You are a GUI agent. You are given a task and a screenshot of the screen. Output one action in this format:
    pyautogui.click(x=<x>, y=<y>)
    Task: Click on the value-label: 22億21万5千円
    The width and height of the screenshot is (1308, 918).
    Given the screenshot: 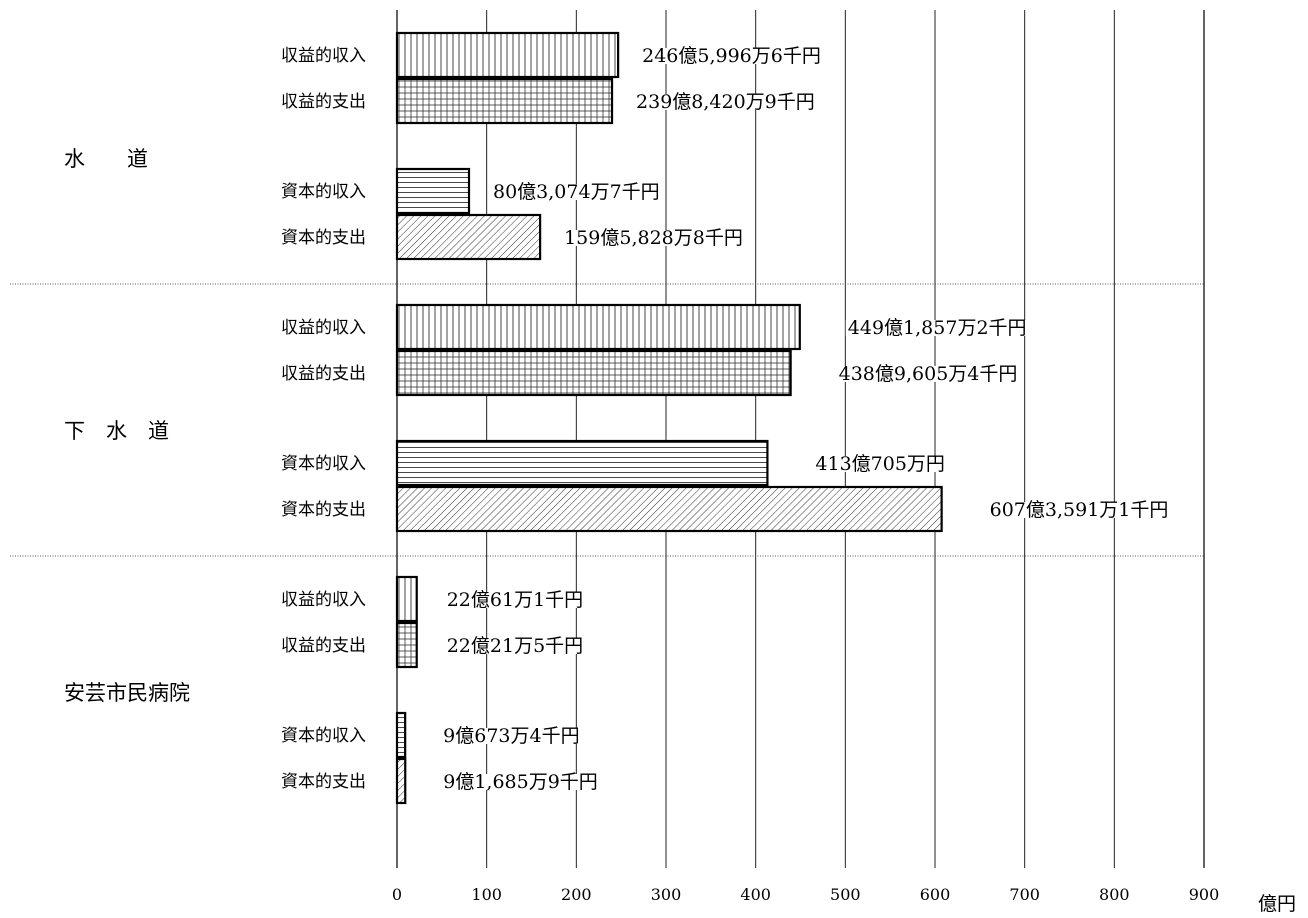 What is the action you would take?
    pyautogui.click(x=515, y=646)
    